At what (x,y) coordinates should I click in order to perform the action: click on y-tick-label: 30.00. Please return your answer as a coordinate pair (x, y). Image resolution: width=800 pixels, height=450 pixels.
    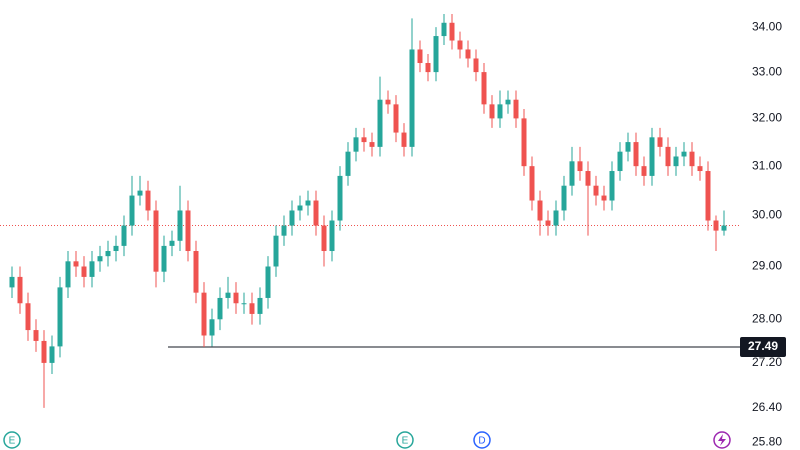
    Looking at the image, I should click on (767, 215).